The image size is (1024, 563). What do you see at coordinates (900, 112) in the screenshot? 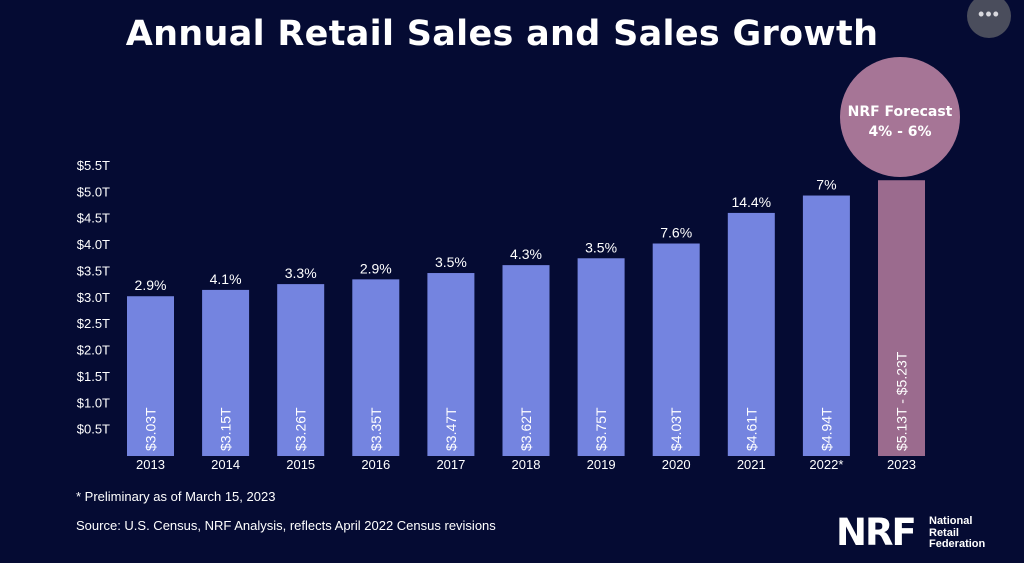
I see `forecast-bubble-title: NRF Forecast` at bounding box center [900, 112].